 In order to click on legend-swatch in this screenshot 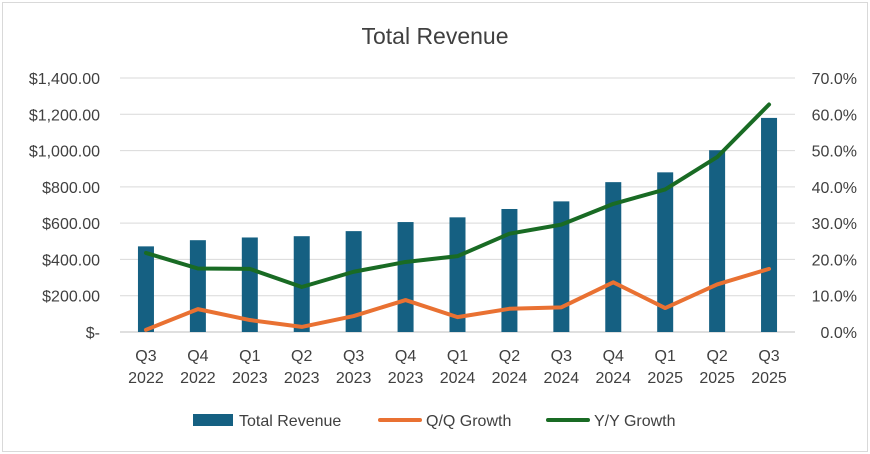, I will do `click(213, 420)`.